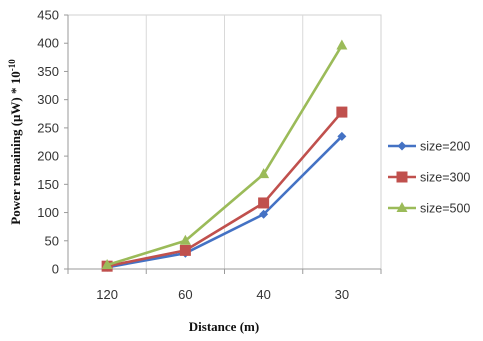  Describe the element at coordinates (48, 142) in the screenshot. I see `y-tick-labels: 0 50 100 150 200 250 300 350 400 450` at that location.